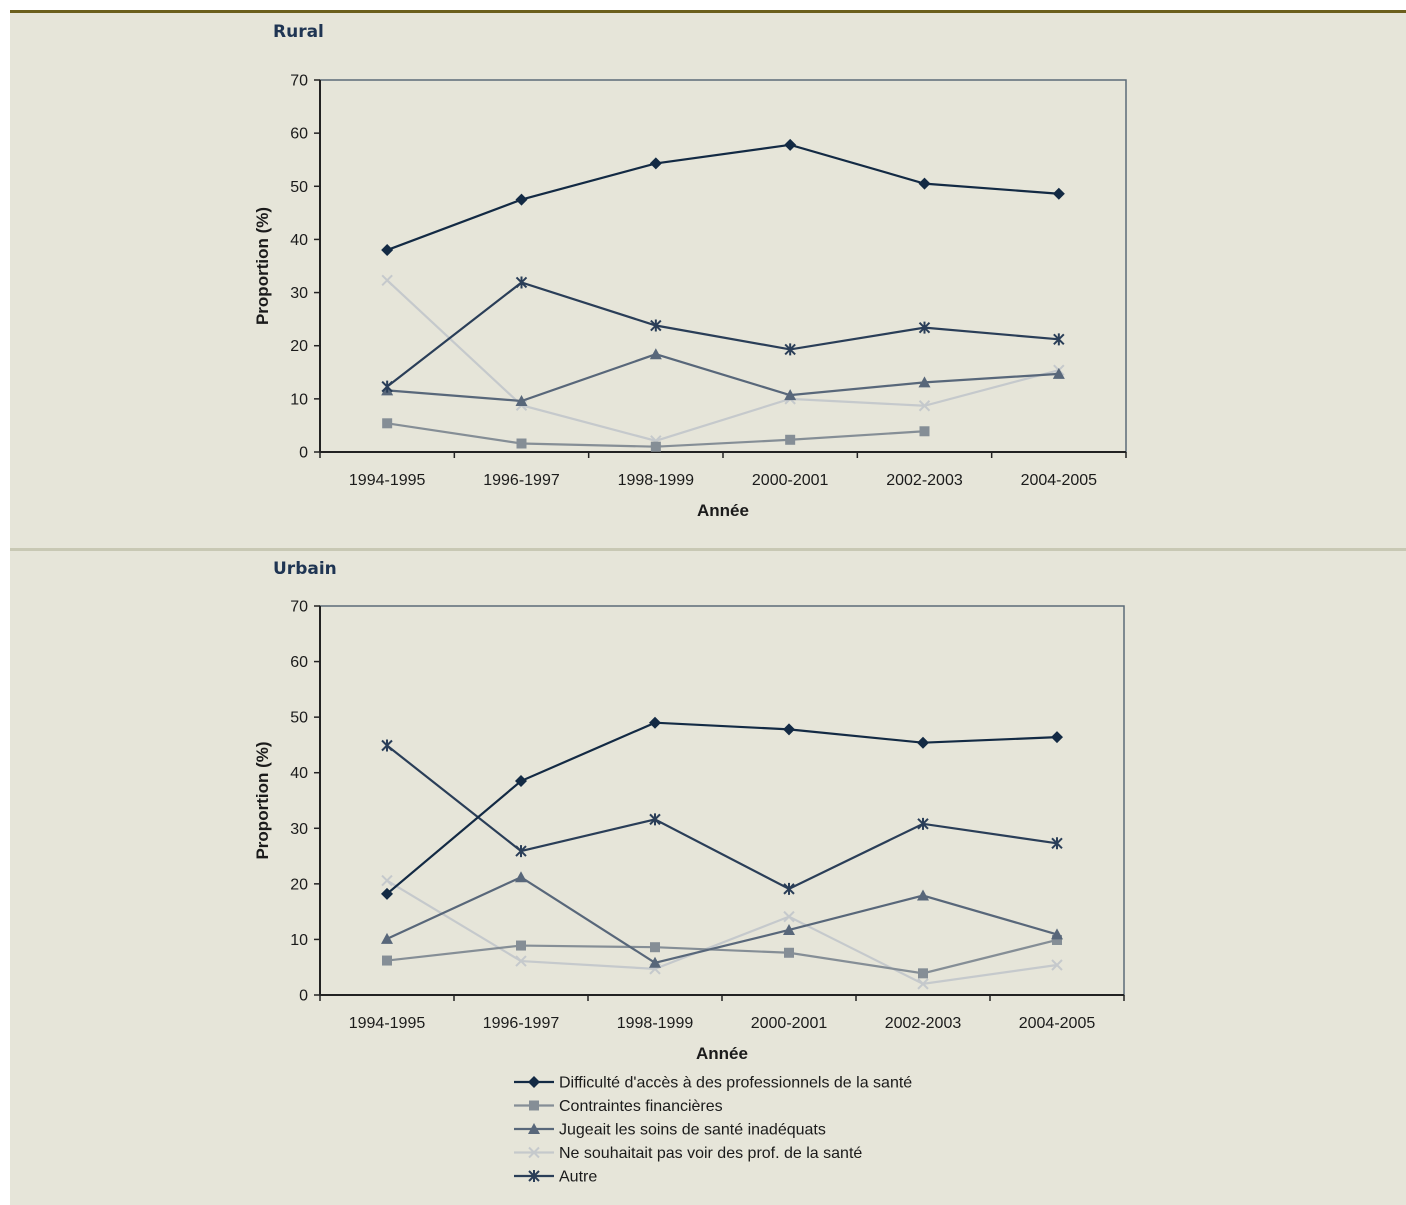 This screenshot has height=1205, width=1406. Describe the element at coordinates (299, 773) in the screenshot. I see `urbain-y-tick-label: 40` at that location.